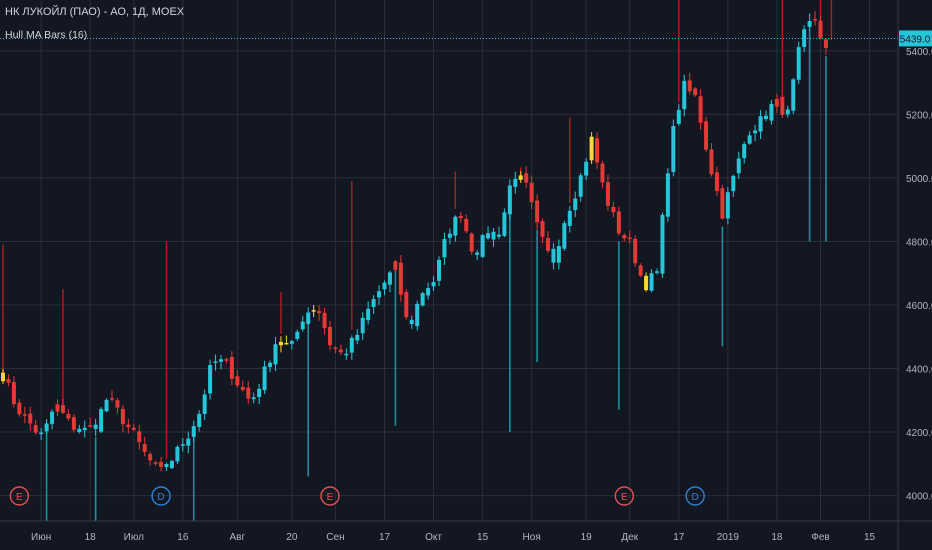  Describe the element at coordinates (238, 537) in the screenshot. I see `x-tick-label: Авг` at that location.